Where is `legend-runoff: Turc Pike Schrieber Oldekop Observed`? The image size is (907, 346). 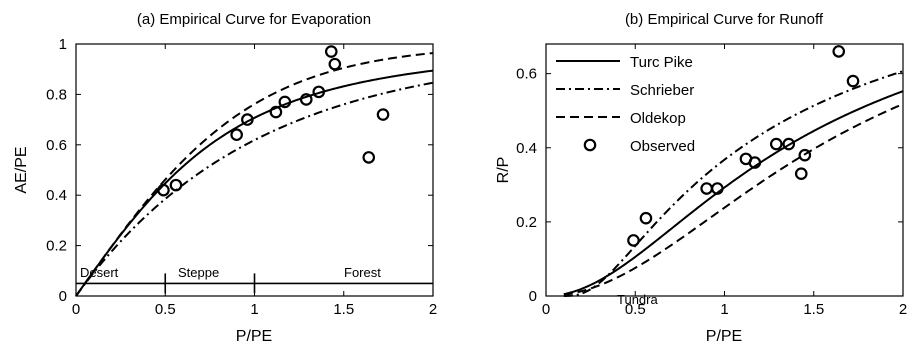 legend-runoff: Turc Pike Schrieber Oldekop Observed is located at coordinates (625, 104).